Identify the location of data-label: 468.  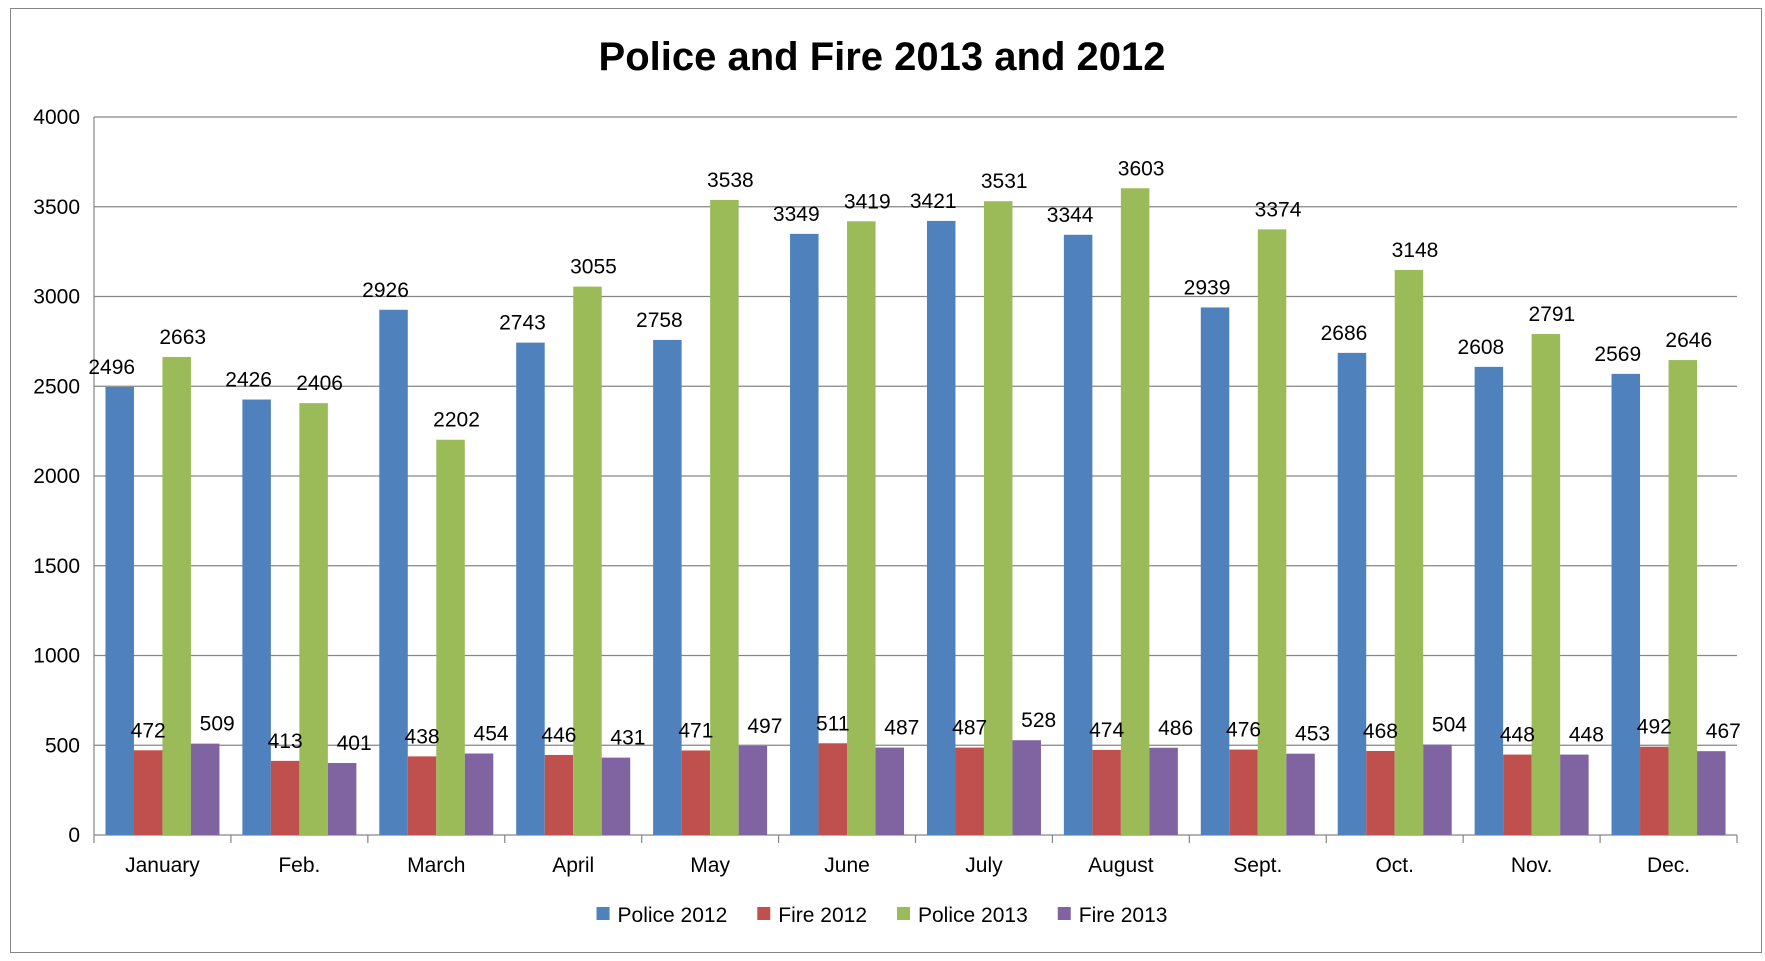
(1380, 731).